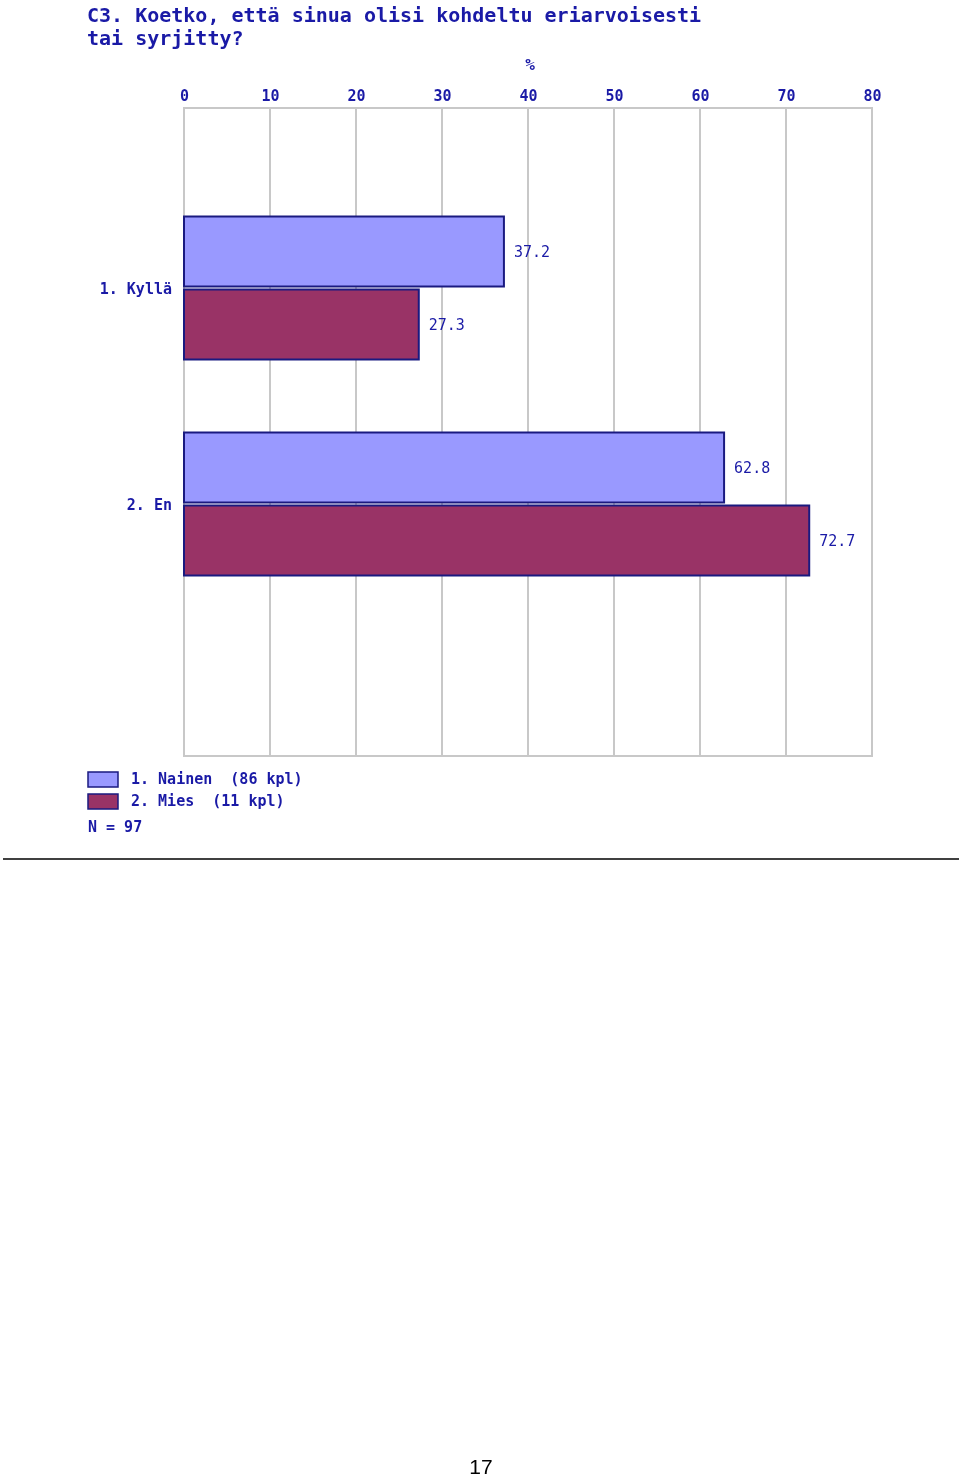  I want to click on chart-title: C3. Koetko, että sinua olisi kohdeltu eriarvoisesti tai syrjitty?, so click(394, 26).